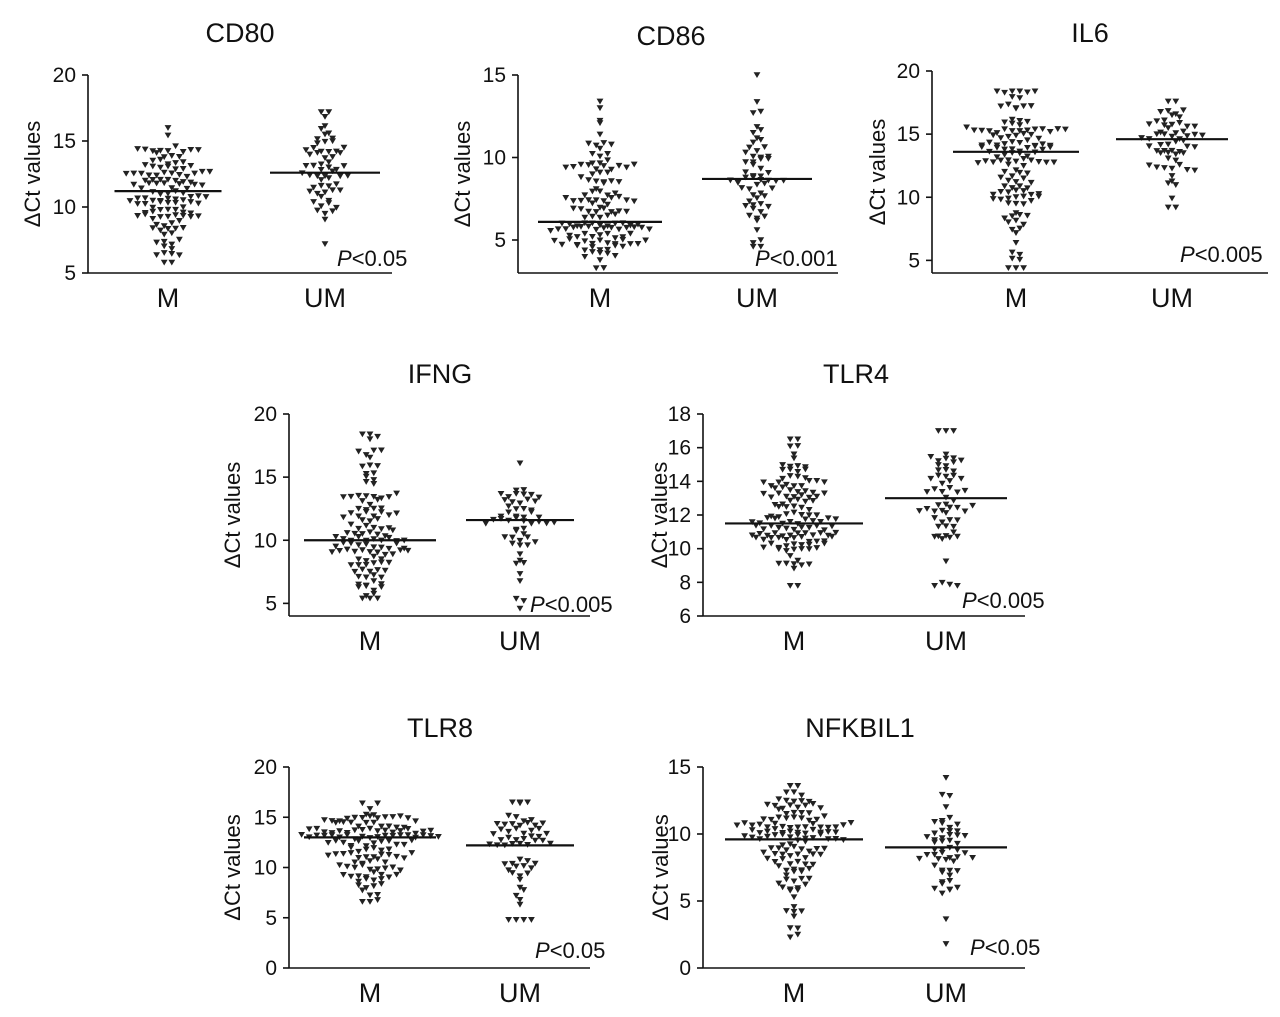  I want to click on y-axis-label-il6: ΔCt values, so click(877, 172).